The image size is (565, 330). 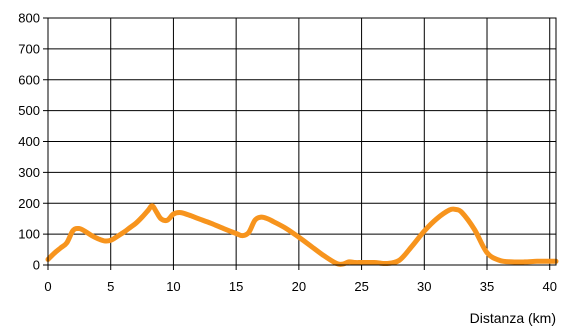 I want to click on x-tick-label-25: 25, so click(x=361, y=286).